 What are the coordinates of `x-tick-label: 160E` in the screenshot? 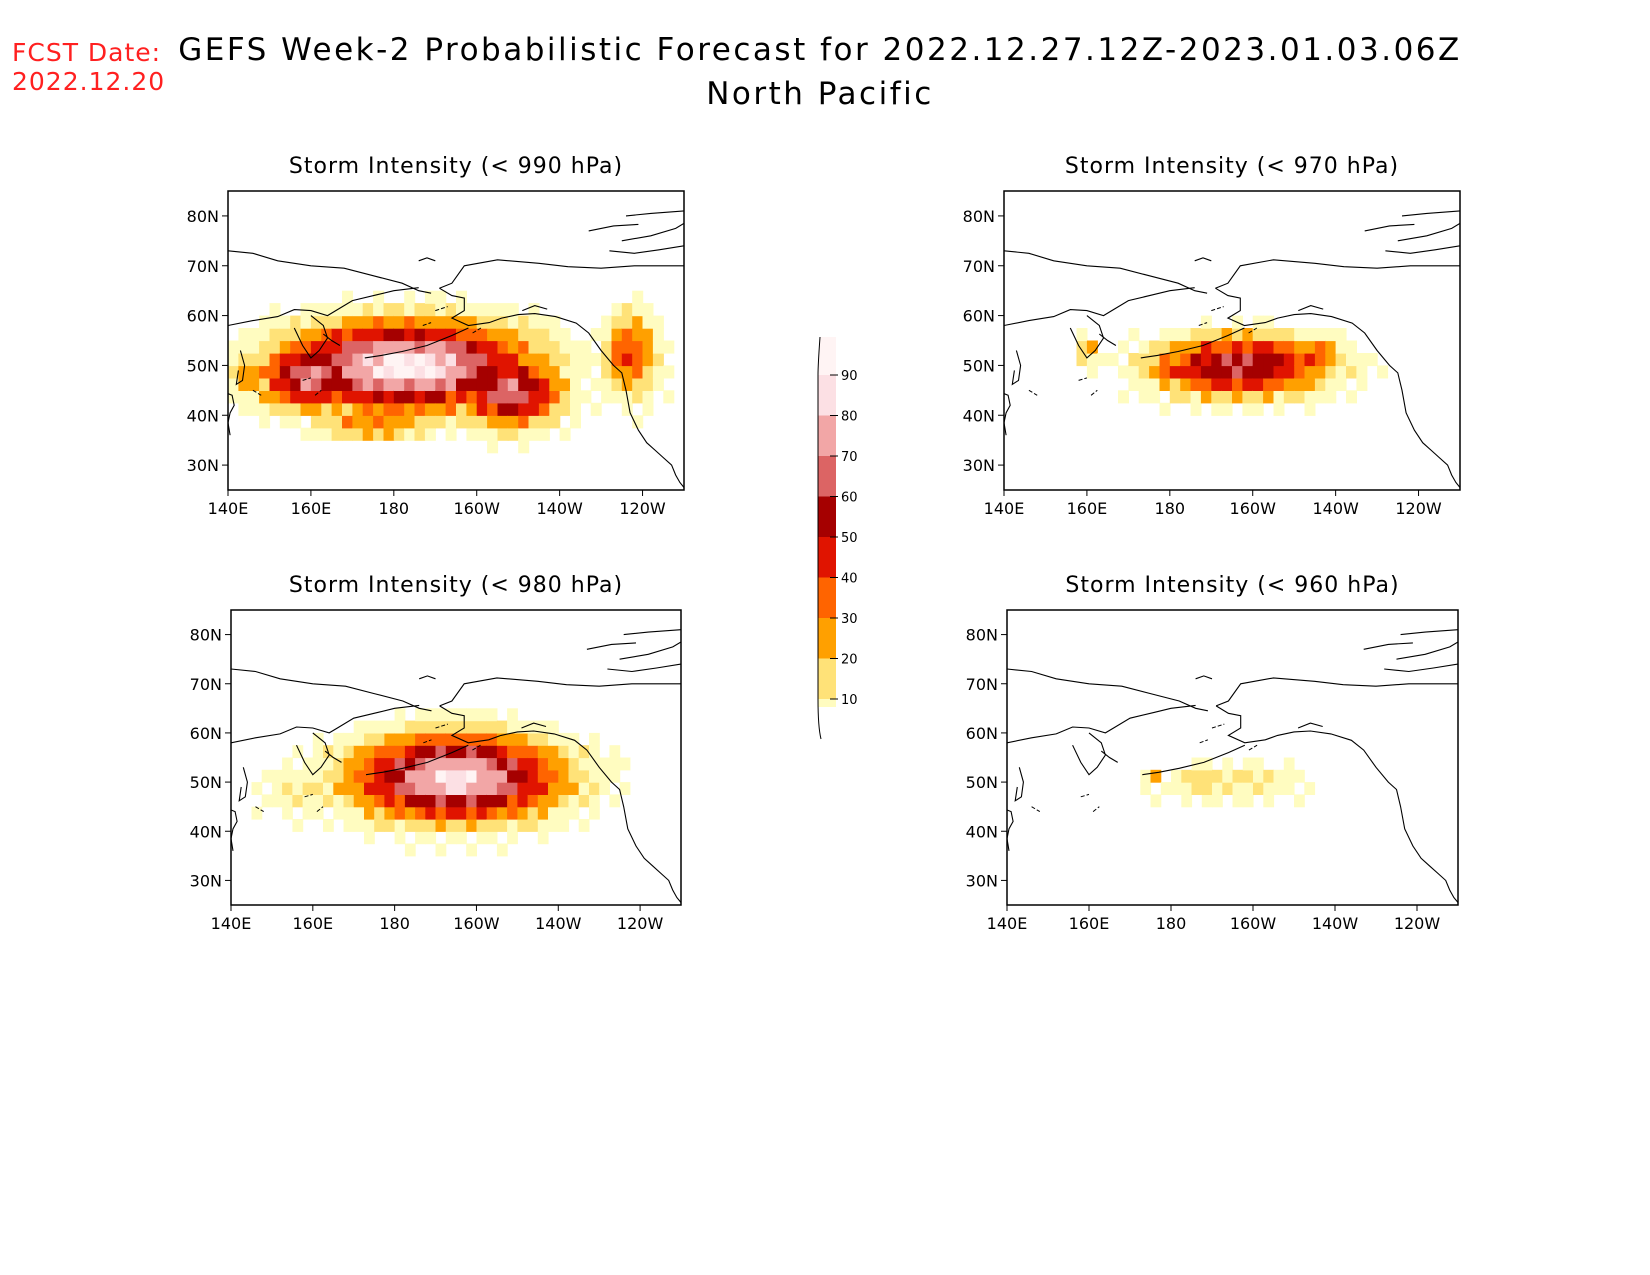 It's located at (1089, 923).